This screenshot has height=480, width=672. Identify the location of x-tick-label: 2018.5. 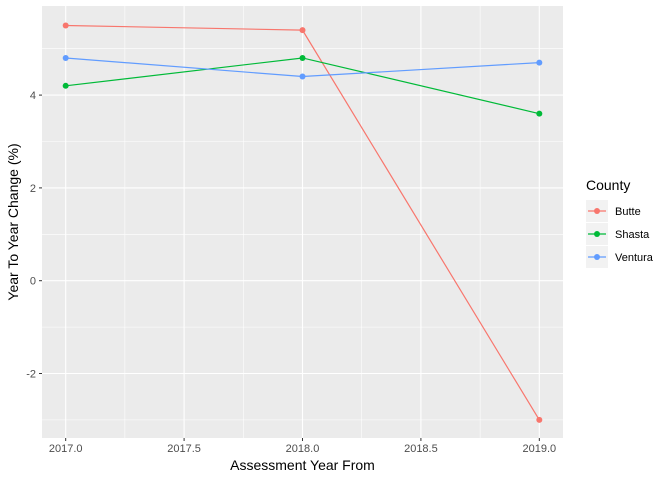
(421, 449).